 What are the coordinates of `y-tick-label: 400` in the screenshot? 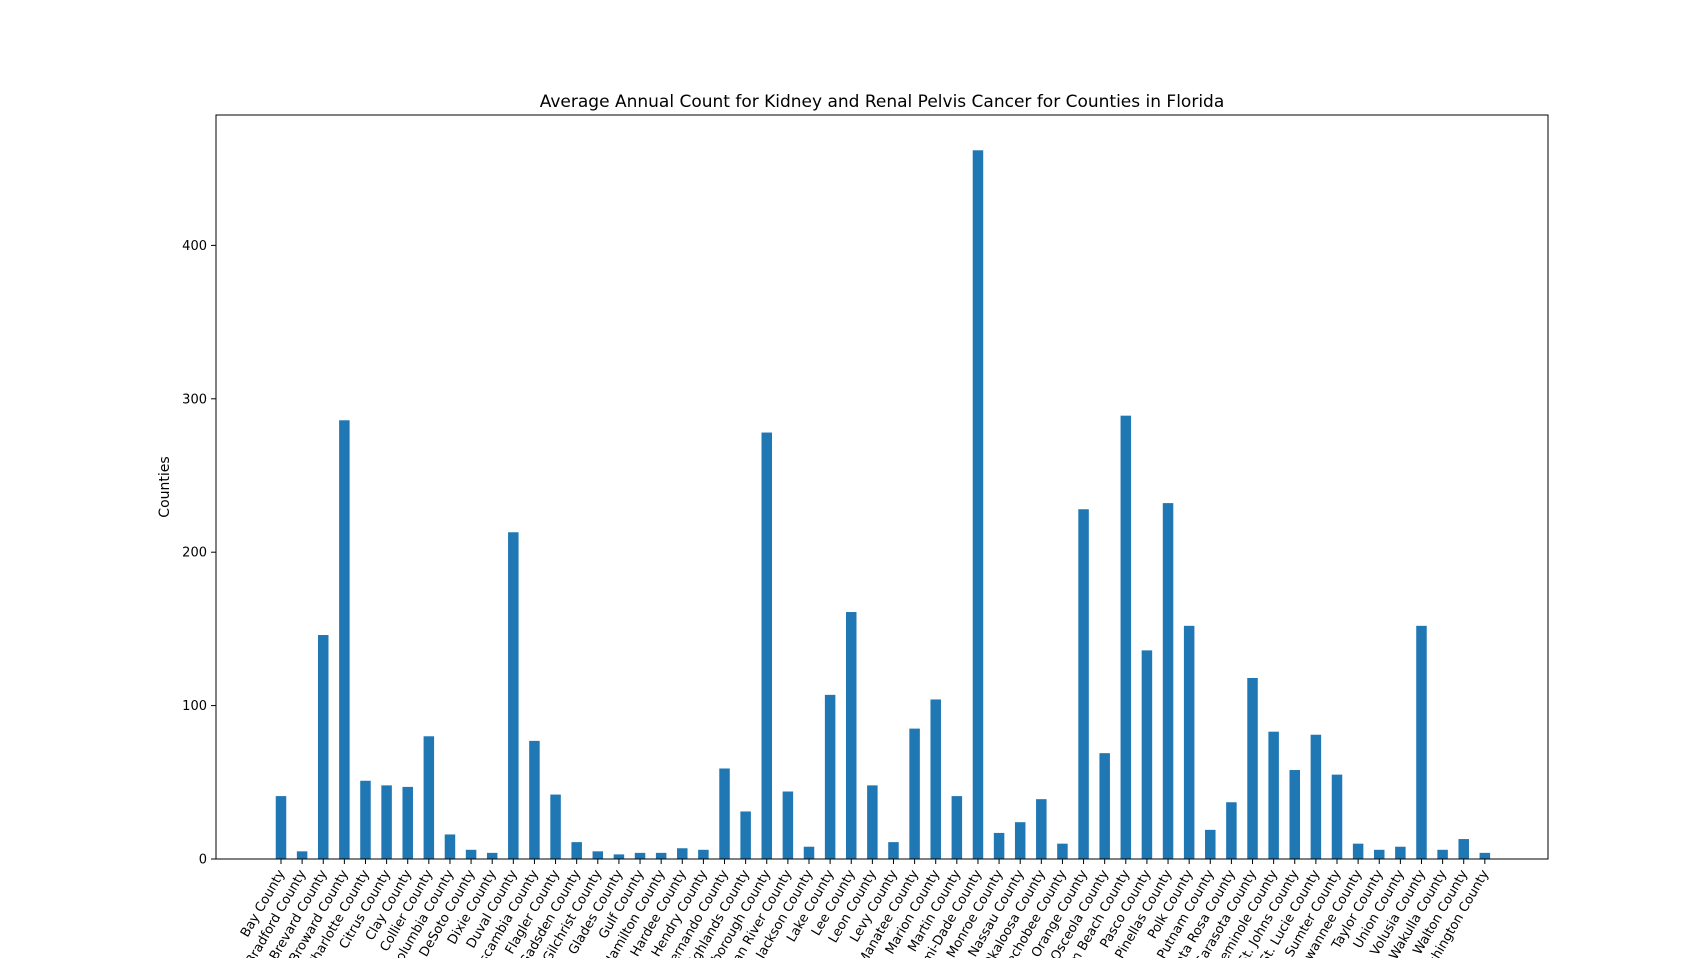 It's located at (194, 246).